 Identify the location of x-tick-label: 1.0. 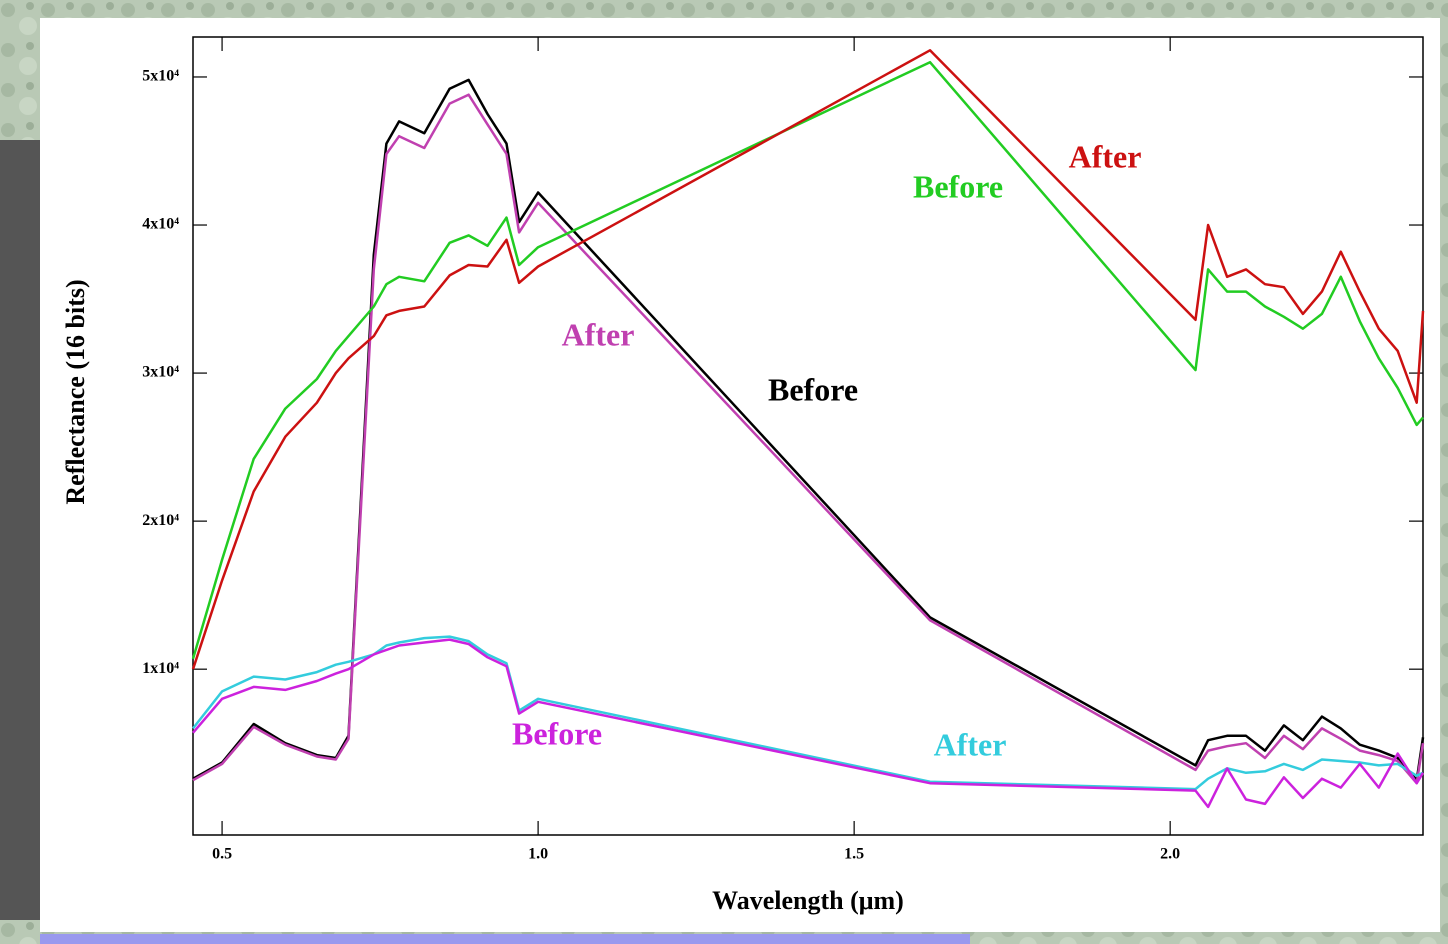
(538, 854).